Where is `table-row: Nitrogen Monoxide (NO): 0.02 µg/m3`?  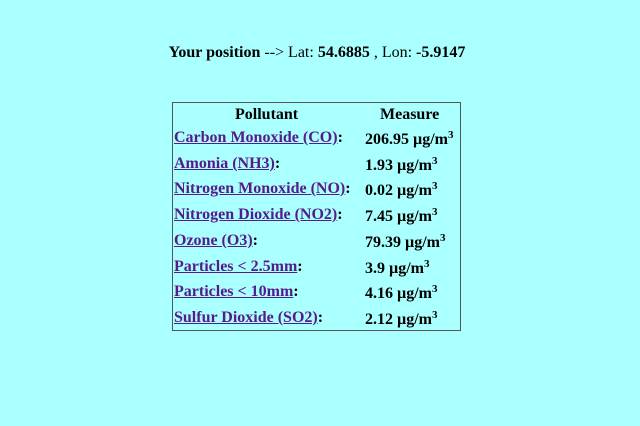
table-row: Nitrogen Monoxide (NO): 0.02 µg/m3 is located at coordinates (317, 192).